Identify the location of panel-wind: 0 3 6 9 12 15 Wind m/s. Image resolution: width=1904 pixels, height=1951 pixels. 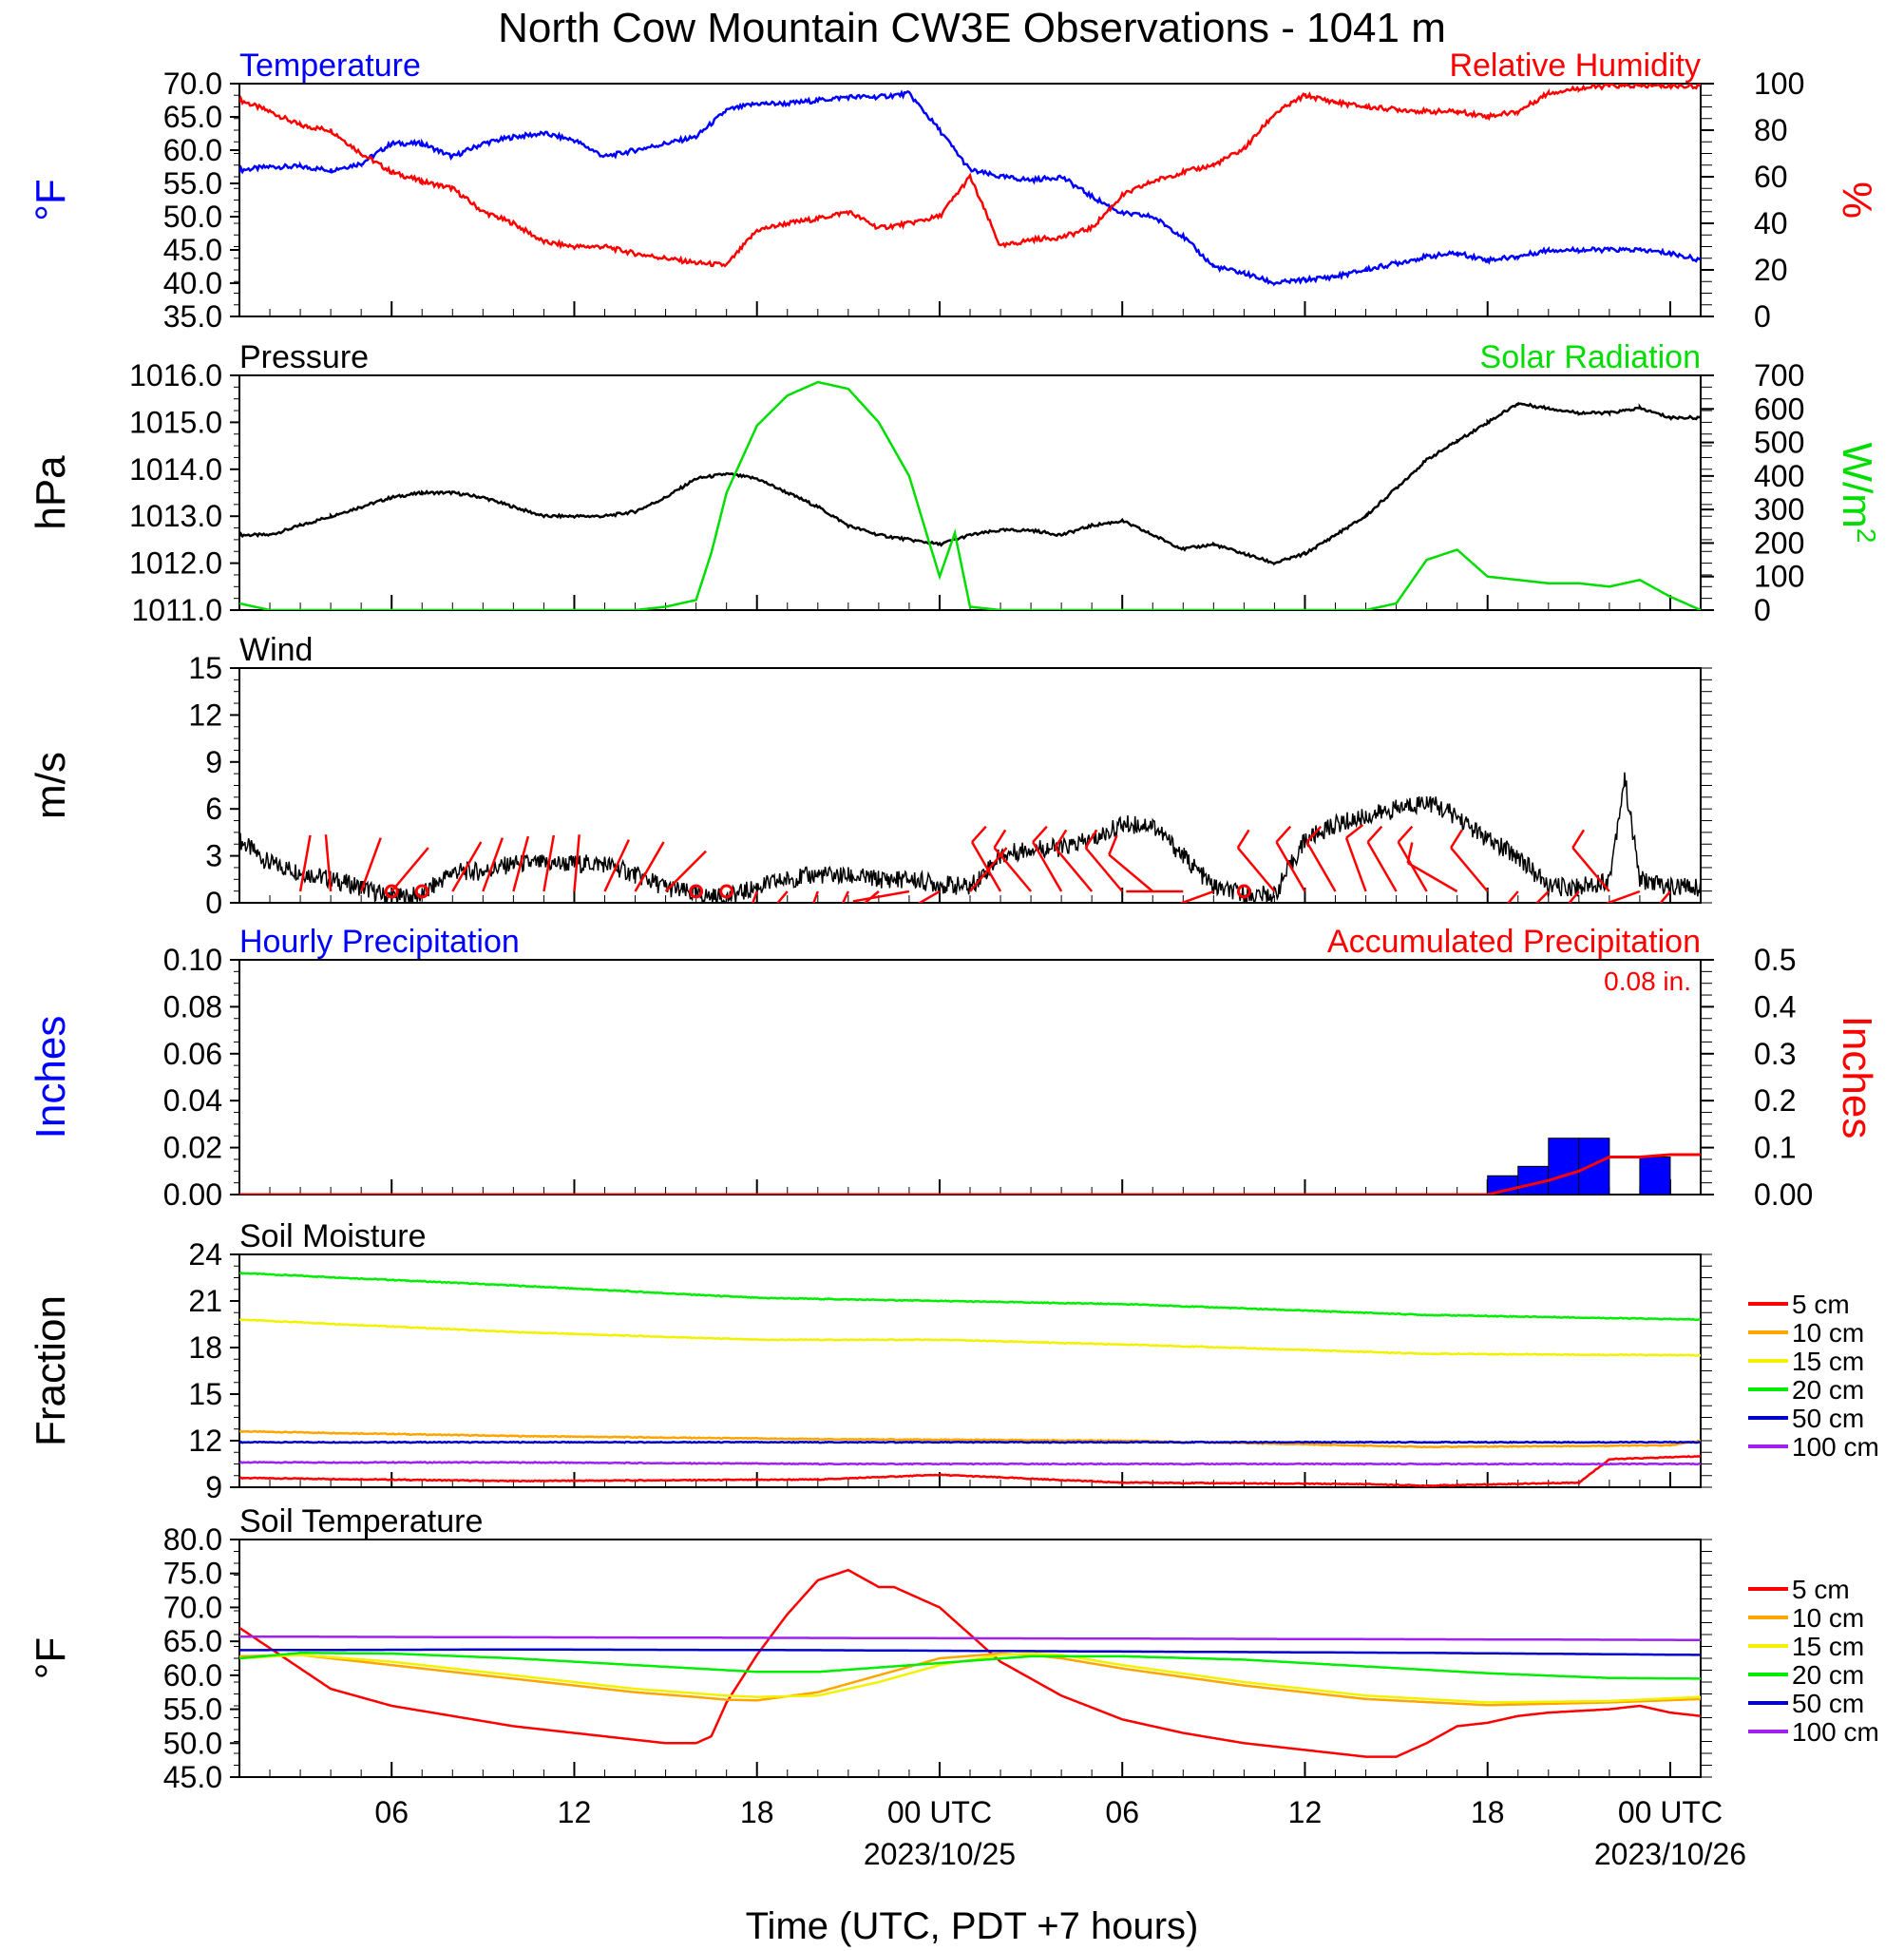
(870, 776).